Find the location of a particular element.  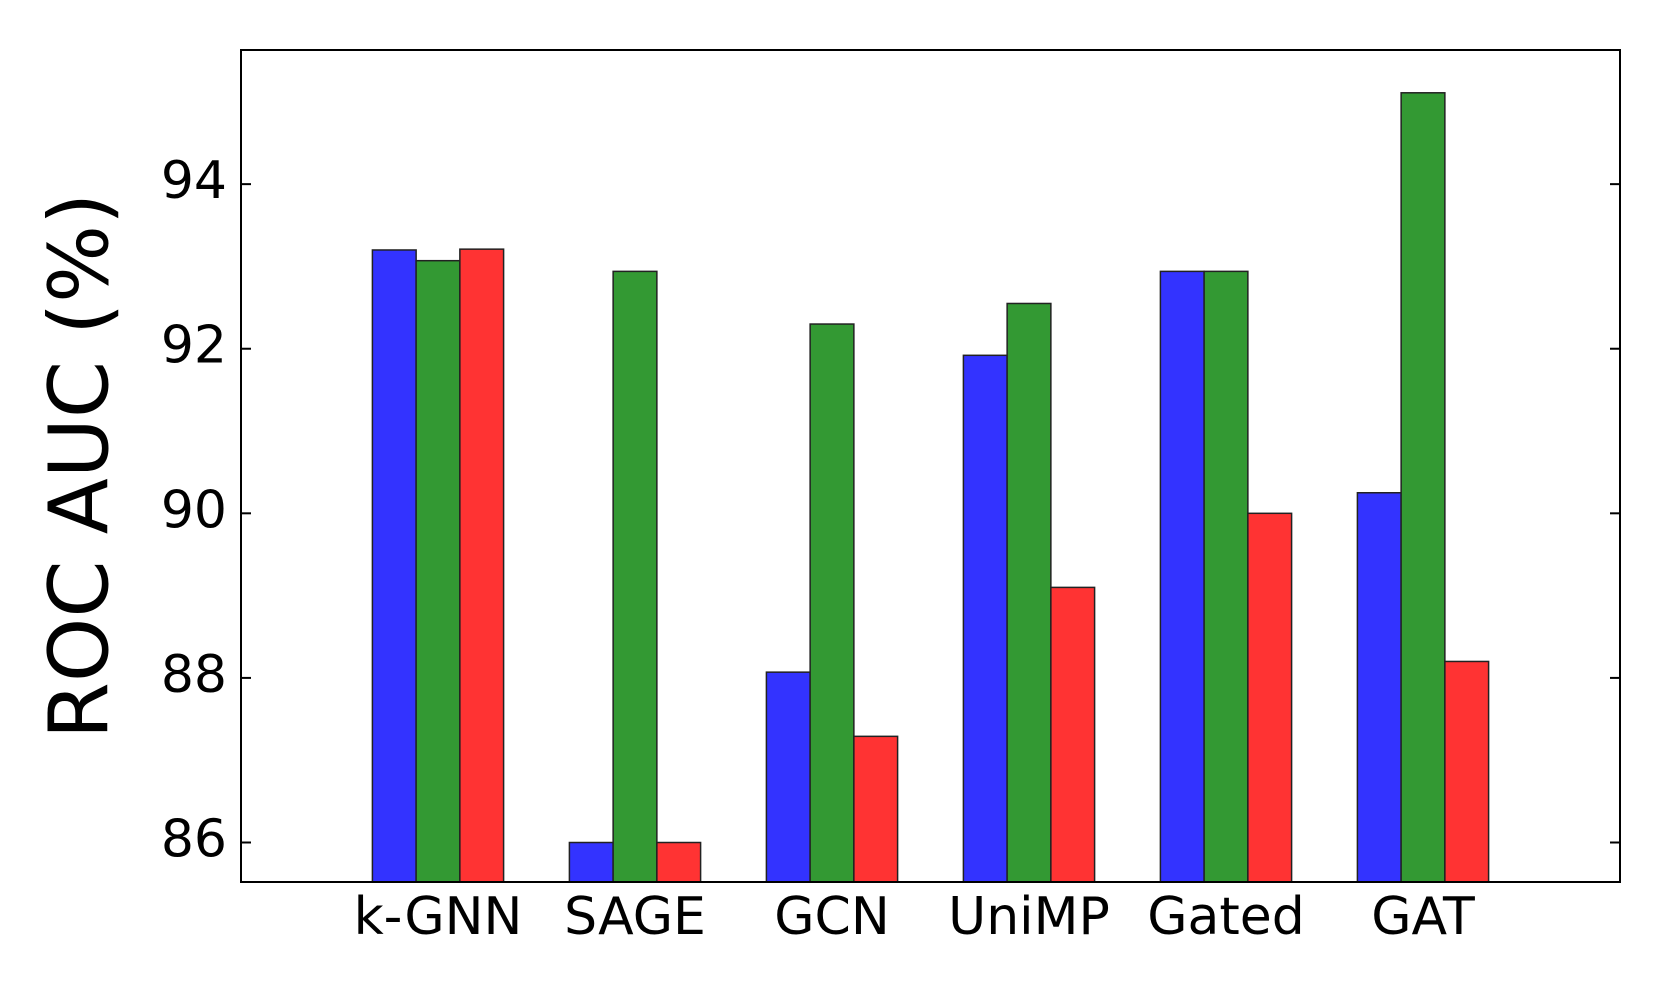

x-tick-label: SAGE is located at coordinates (635, 917).